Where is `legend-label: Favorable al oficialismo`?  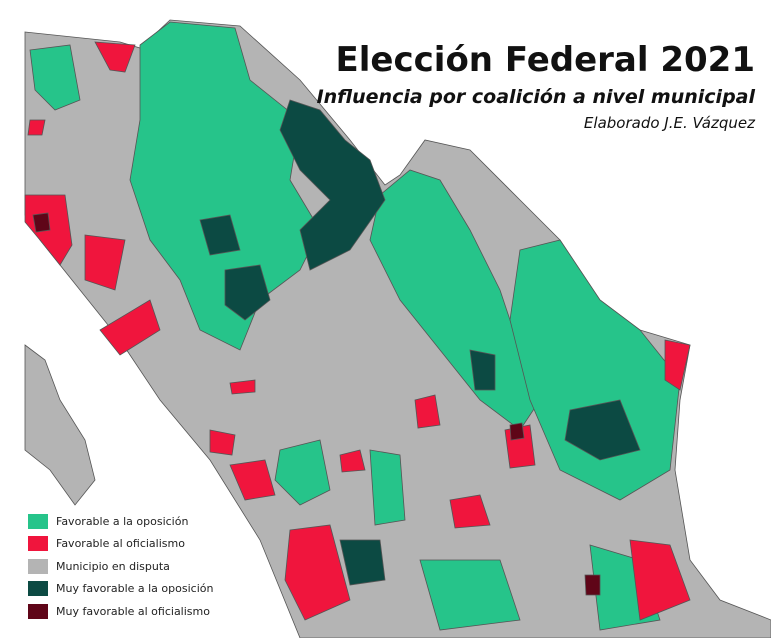
legend-label: Favorable al oficialismo is located at coordinates (120, 544).